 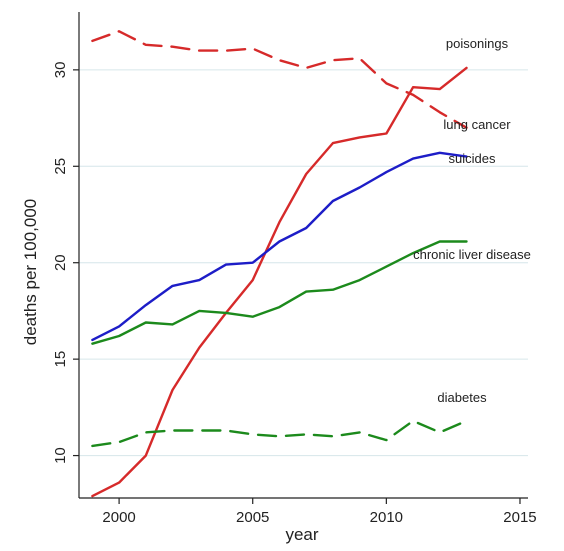 I want to click on x-tick-label: 2000, so click(x=118, y=517).